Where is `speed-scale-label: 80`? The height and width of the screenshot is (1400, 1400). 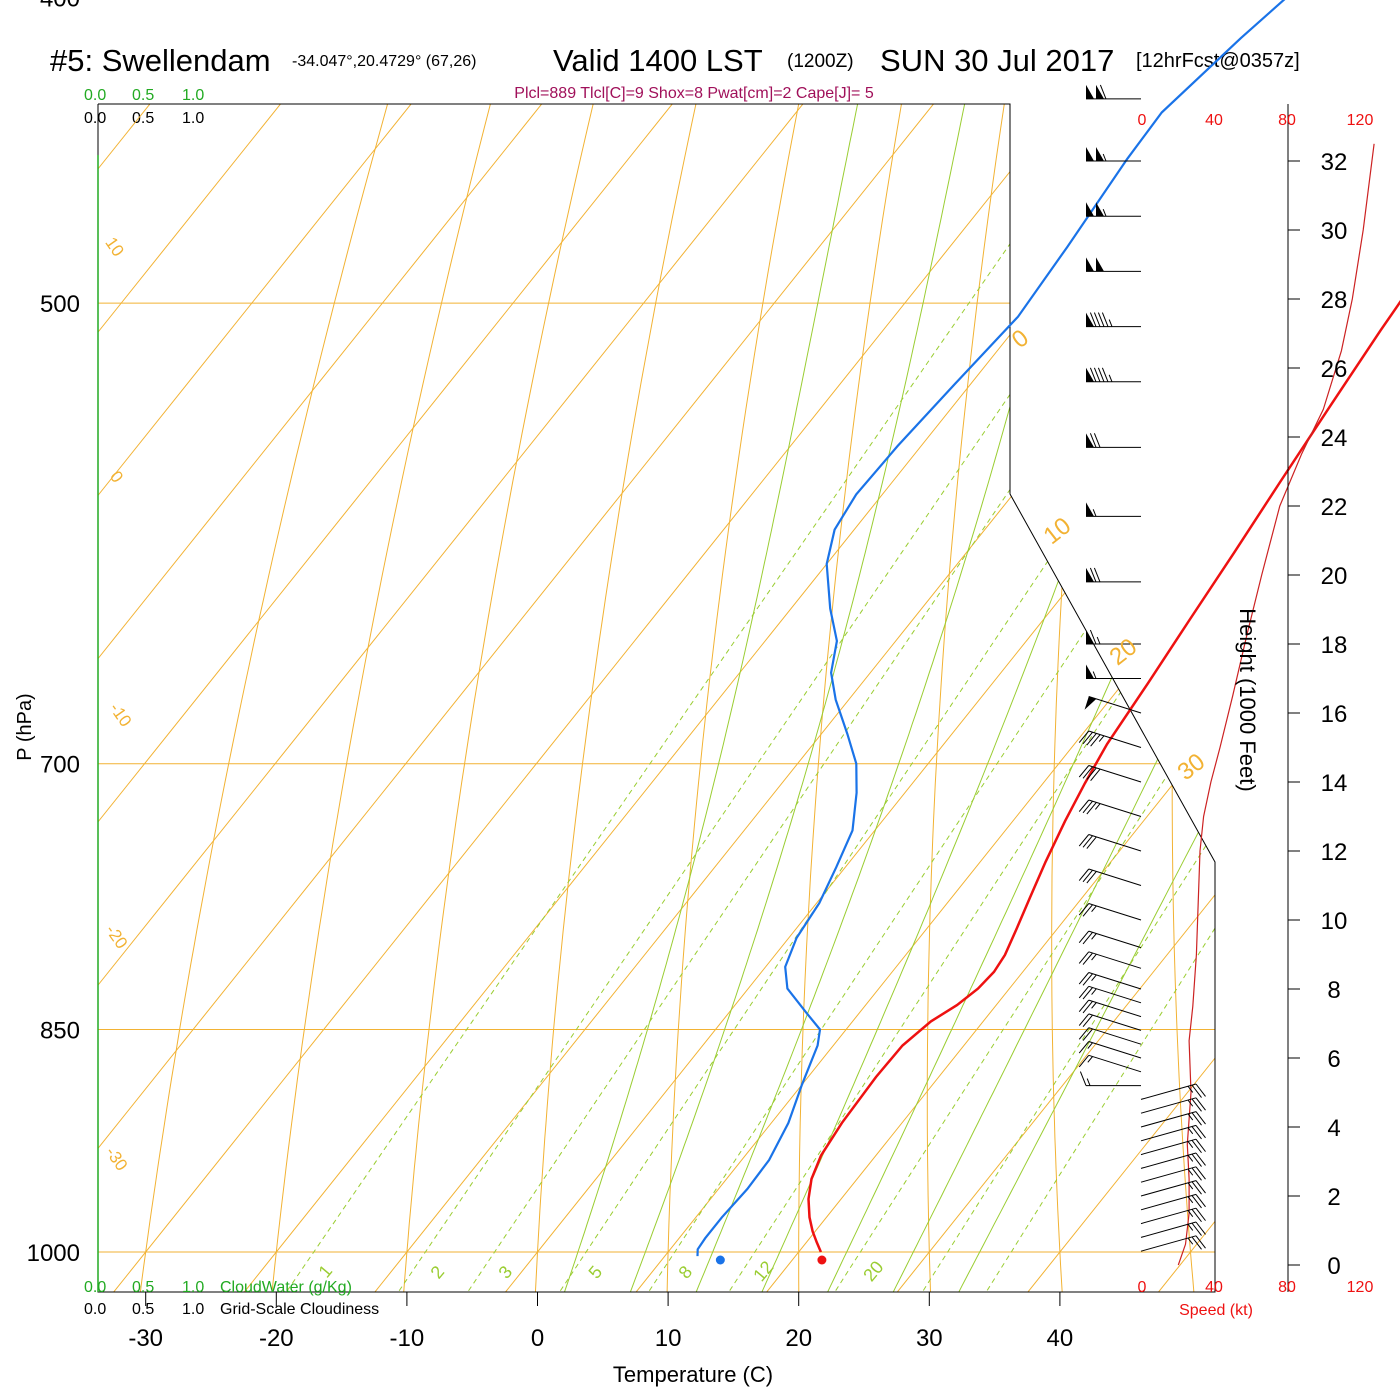 speed-scale-label: 80 is located at coordinates (1287, 120).